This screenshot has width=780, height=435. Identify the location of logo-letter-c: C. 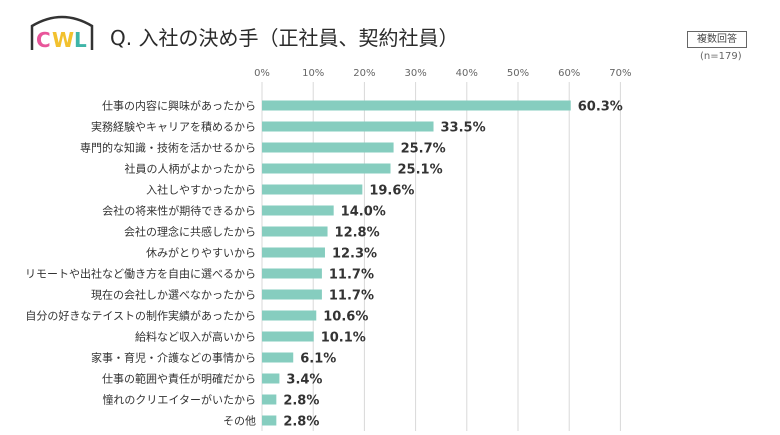
(43, 40).